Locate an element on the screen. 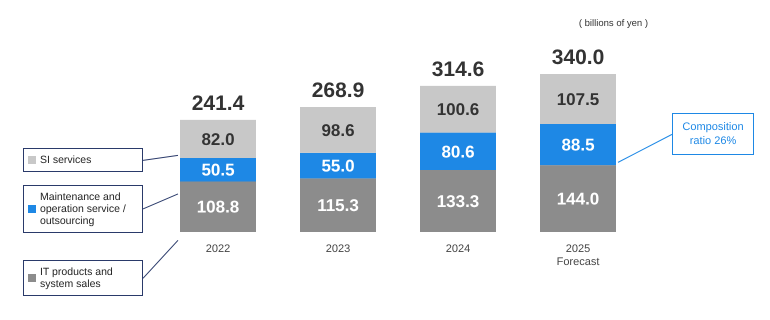 The width and height of the screenshot is (770, 320). text: Composition ratio 26% is located at coordinates (713, 134).